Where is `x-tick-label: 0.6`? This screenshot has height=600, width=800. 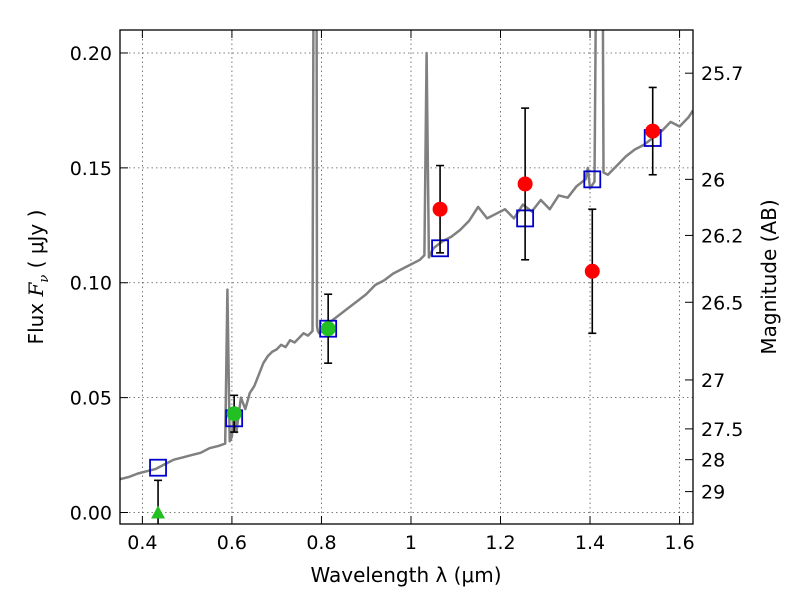
x-tick-label: 0.6 is located at coordinates (232, 543).